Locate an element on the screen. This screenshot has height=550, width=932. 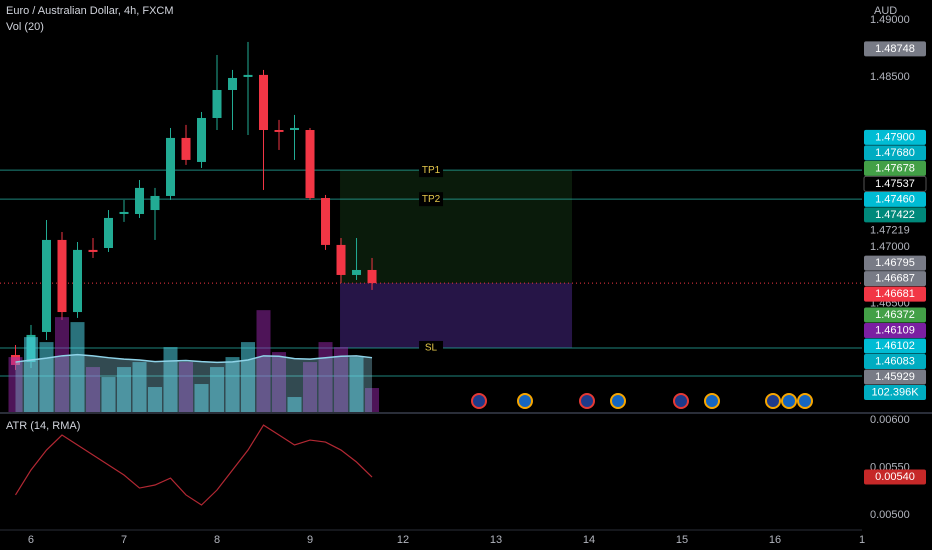
price-badge-label: 1.46681 is located at coordinates (895, 294).